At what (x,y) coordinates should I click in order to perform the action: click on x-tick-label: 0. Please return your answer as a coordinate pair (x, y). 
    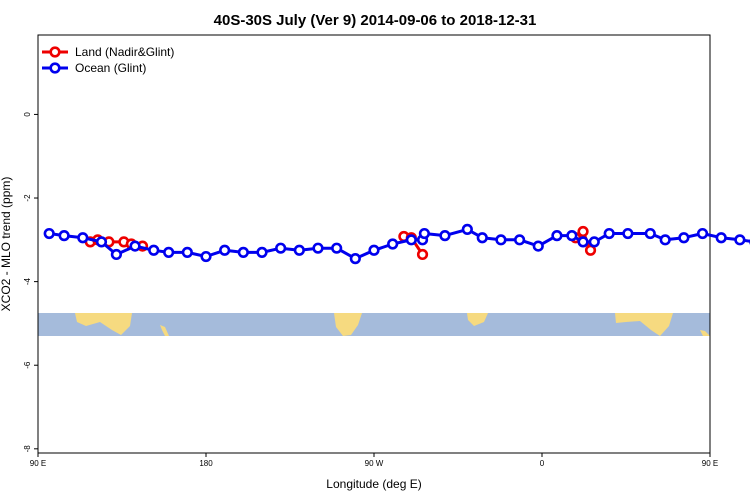
    Looking at the image, I should click on (542, 463).